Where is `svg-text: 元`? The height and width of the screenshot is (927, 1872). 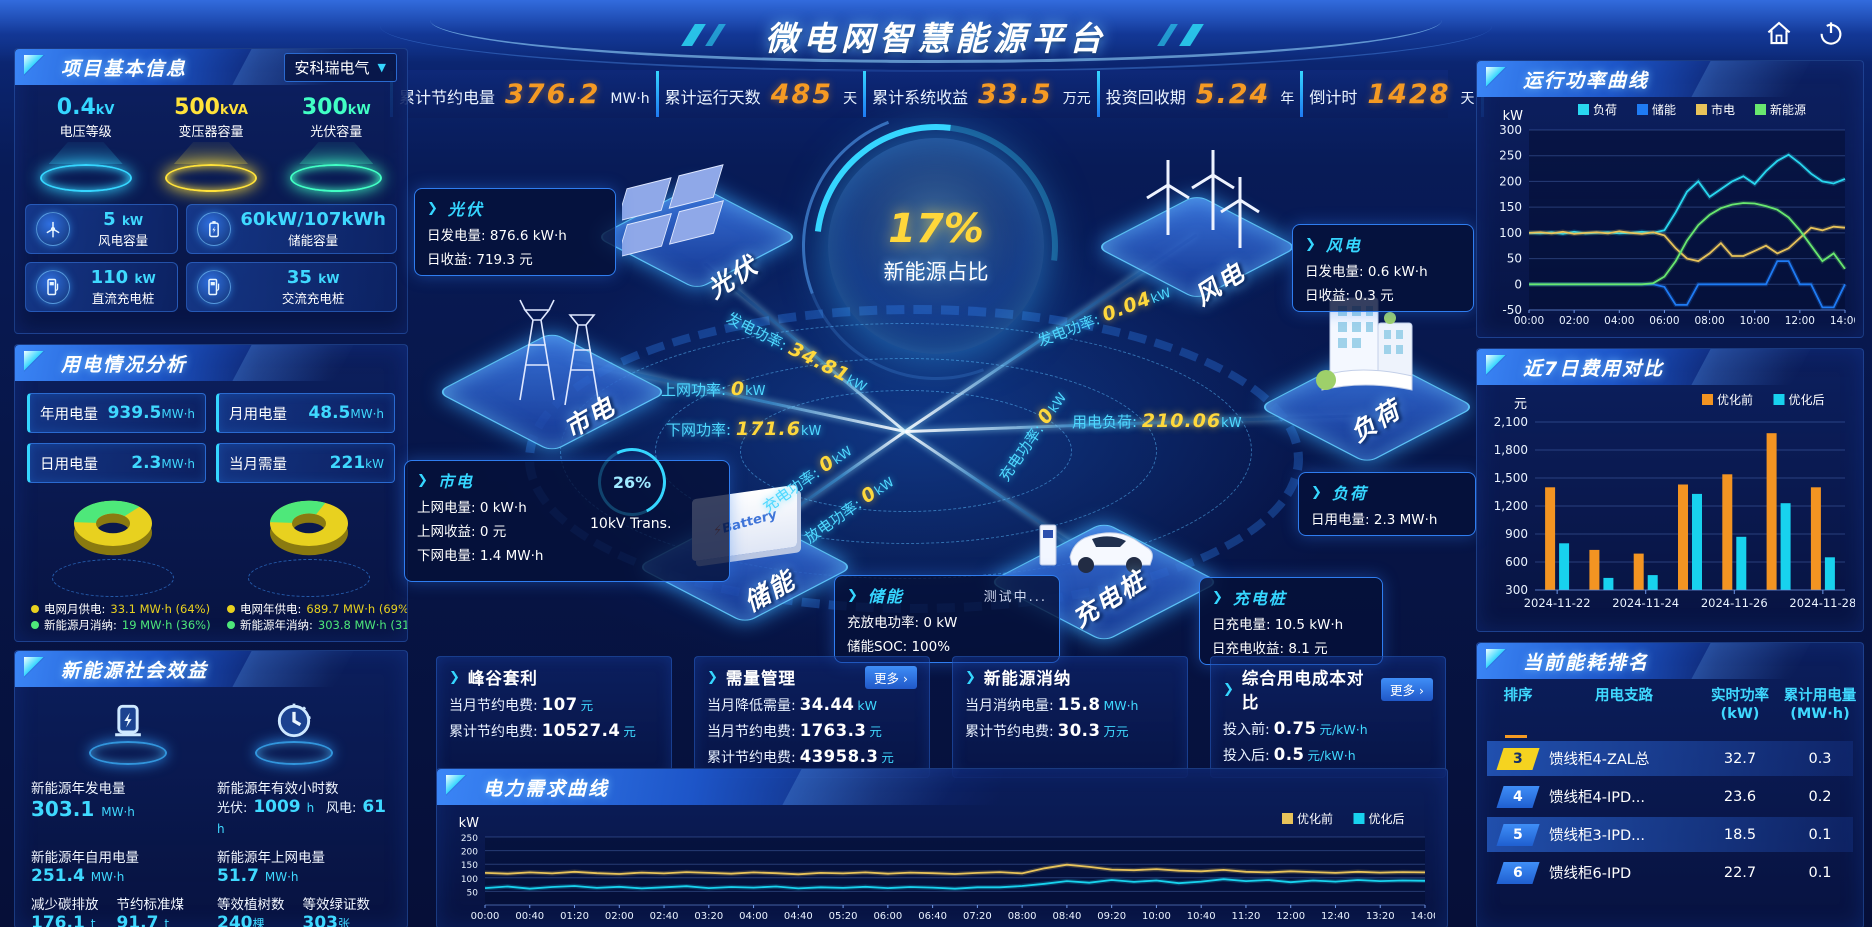 svg-text: 元 is located at coordinates (1520, 404).